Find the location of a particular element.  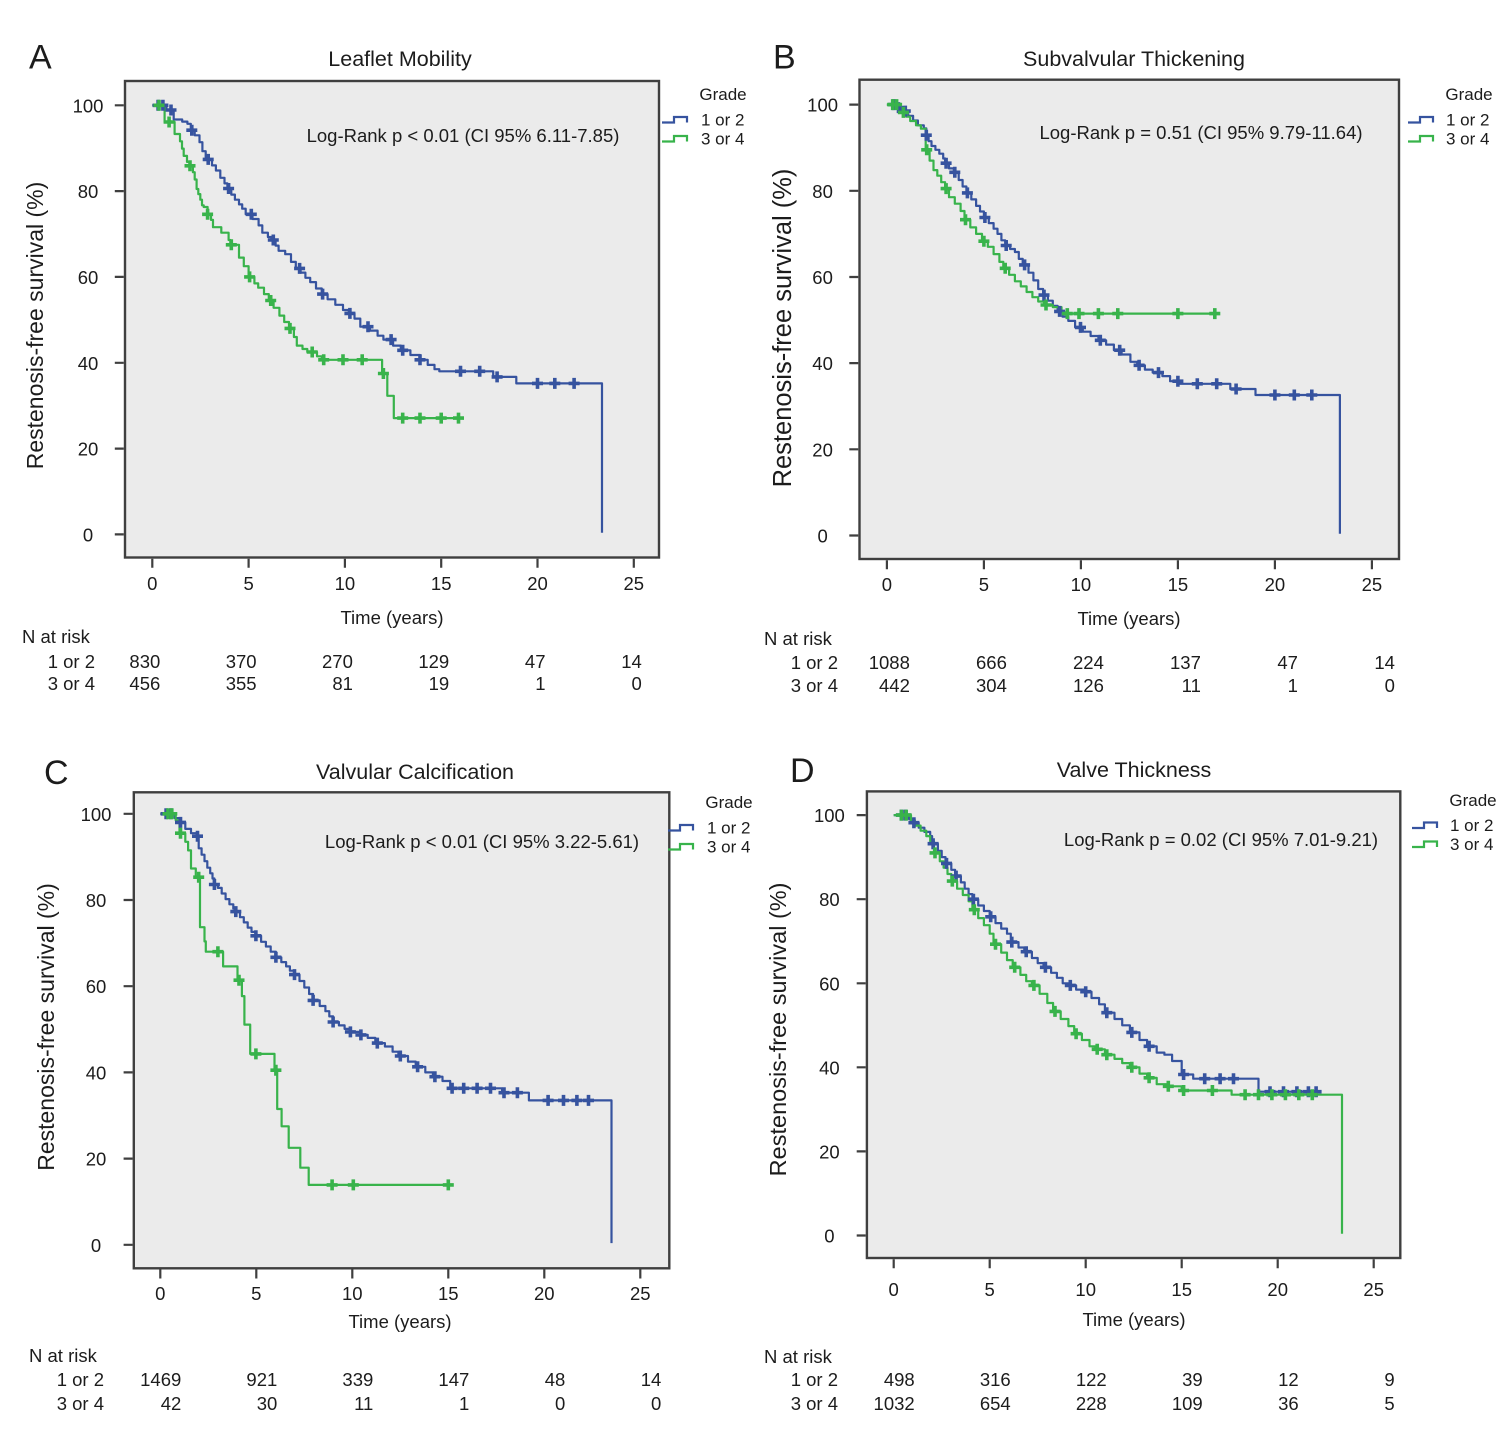

svg-text: 456 is located at coordinates (144, 683).